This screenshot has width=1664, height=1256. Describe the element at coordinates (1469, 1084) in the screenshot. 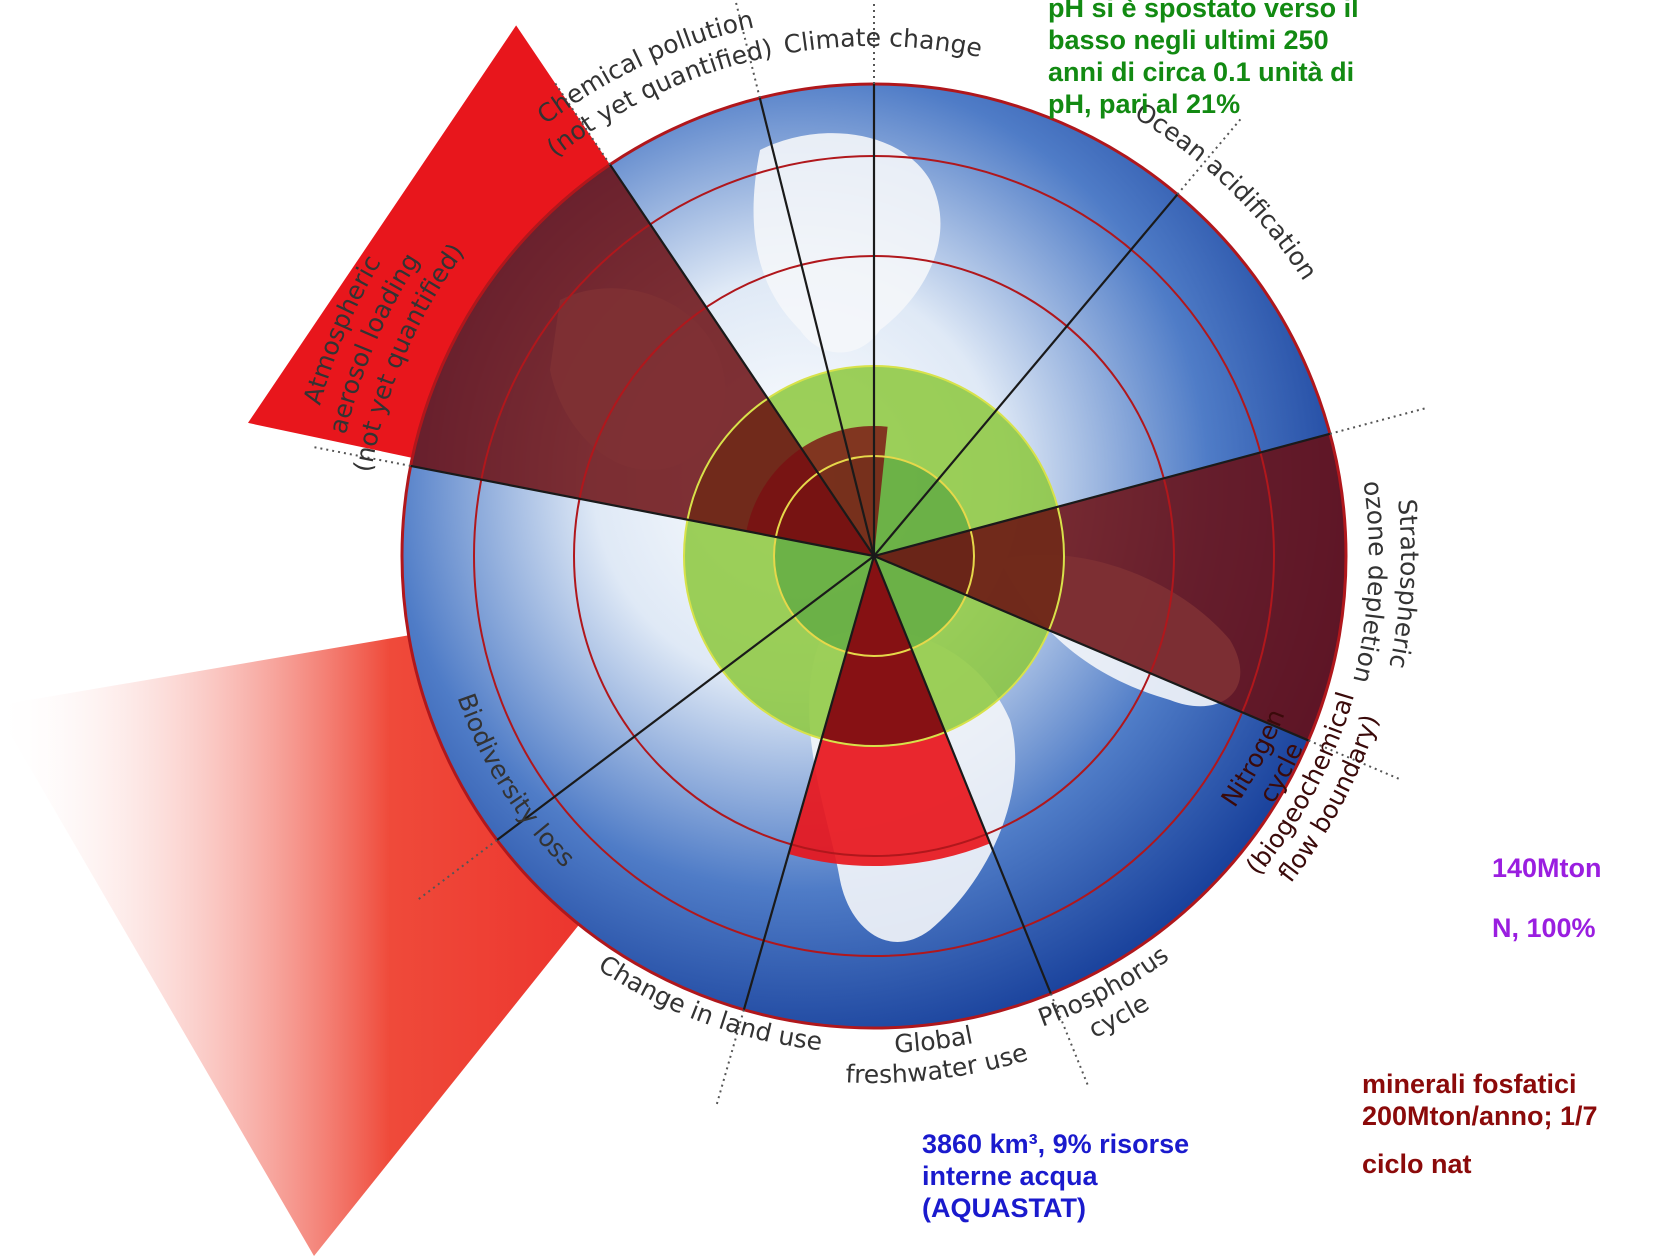

I see `phosphorus-note-1: minerali fosfatici` at that location.